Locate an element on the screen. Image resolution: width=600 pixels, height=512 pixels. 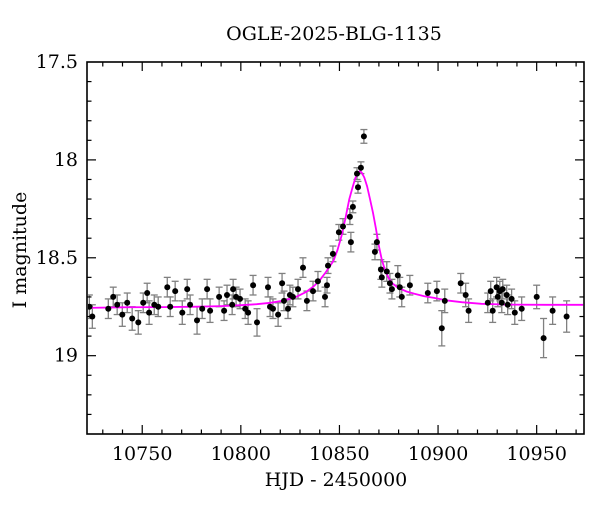
y-tick-label: 18.5 is located at coordinates (57, 258).